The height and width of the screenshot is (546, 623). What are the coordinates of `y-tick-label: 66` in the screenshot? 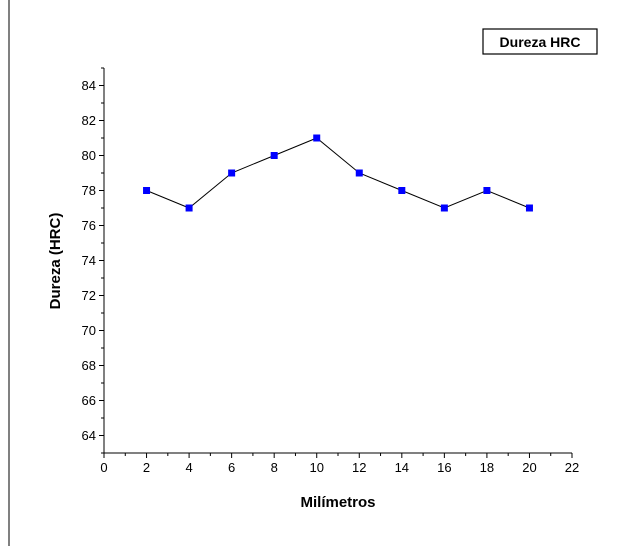 It's located at (89, 400).